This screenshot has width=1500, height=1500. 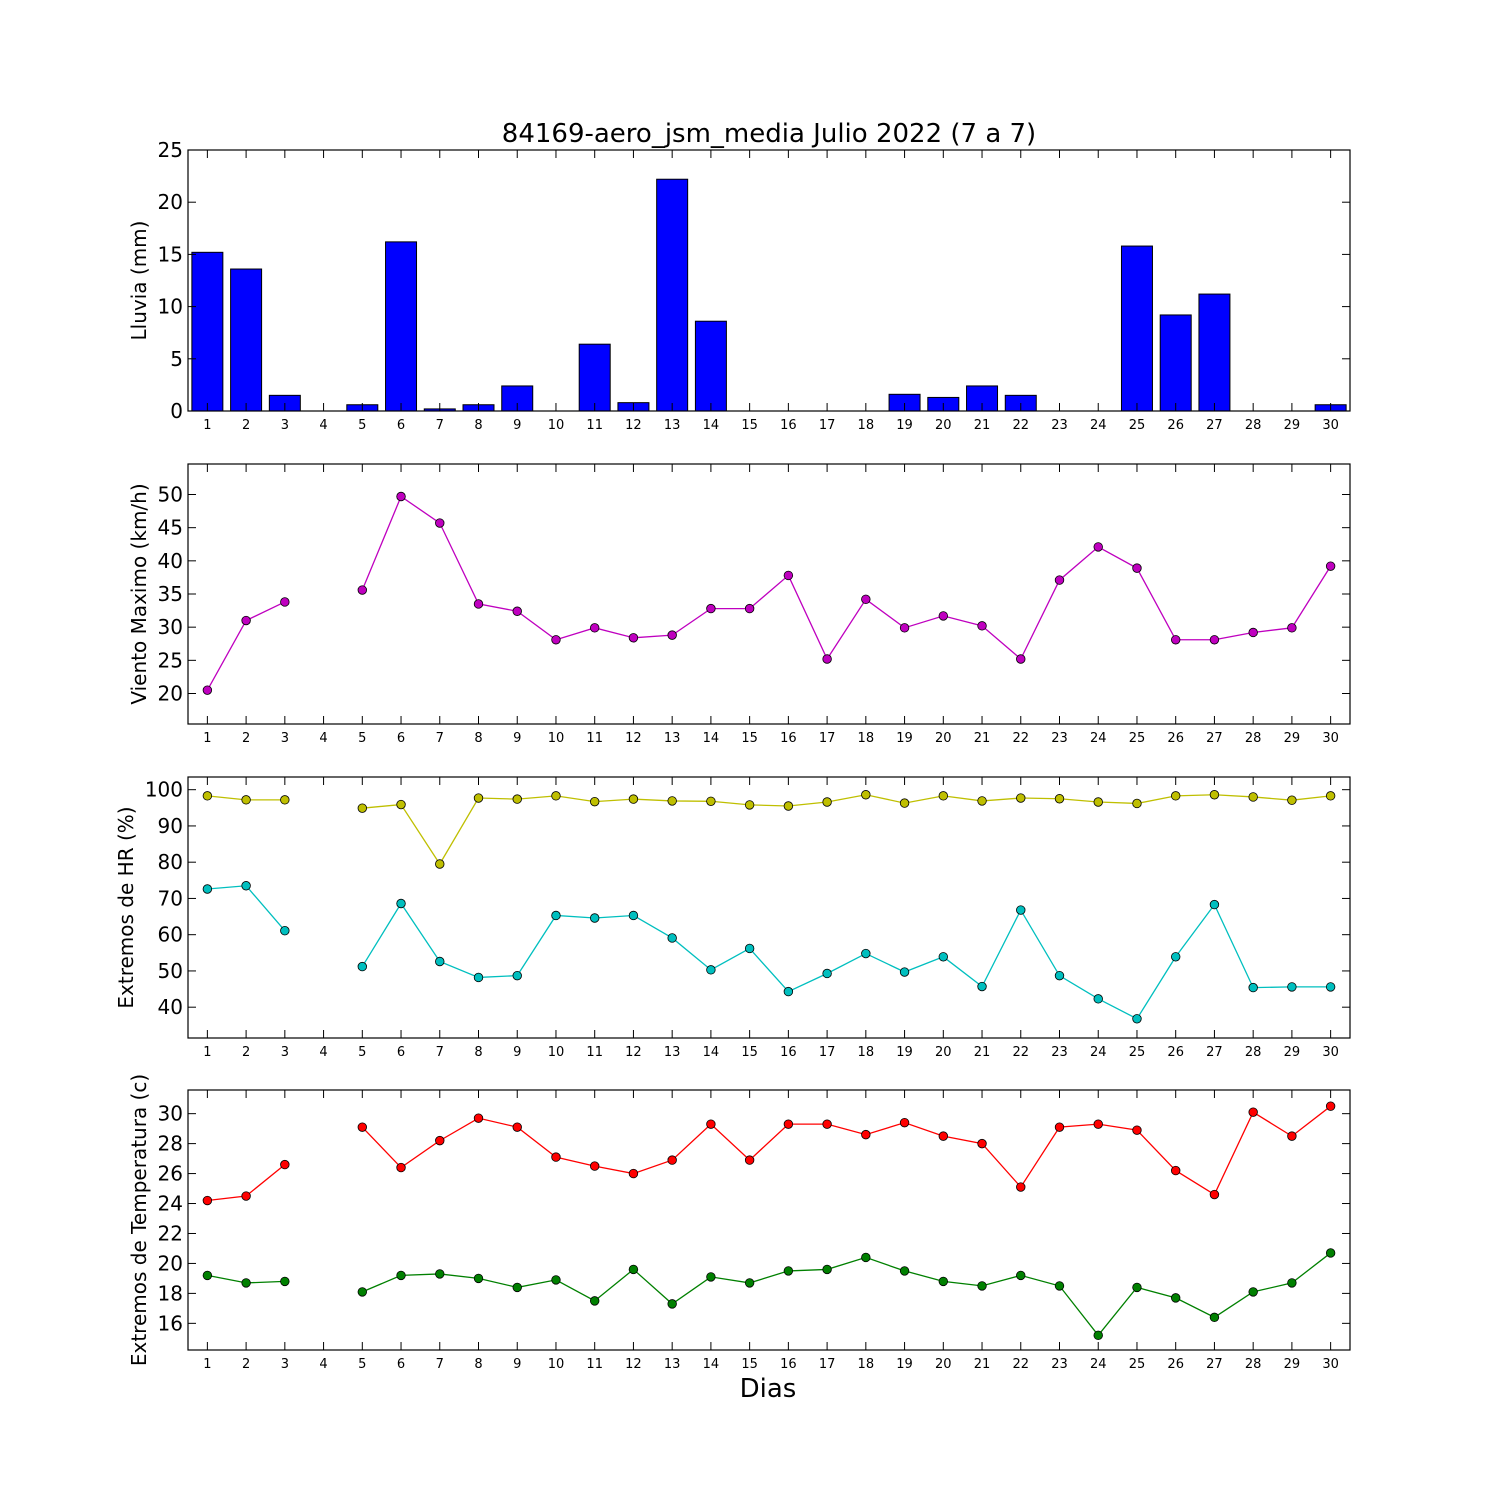 What do you see at coordinates (788, 1364) in the screenshot?
I see `temp-xtick-label: 16` at bounding box center [788, 1364].